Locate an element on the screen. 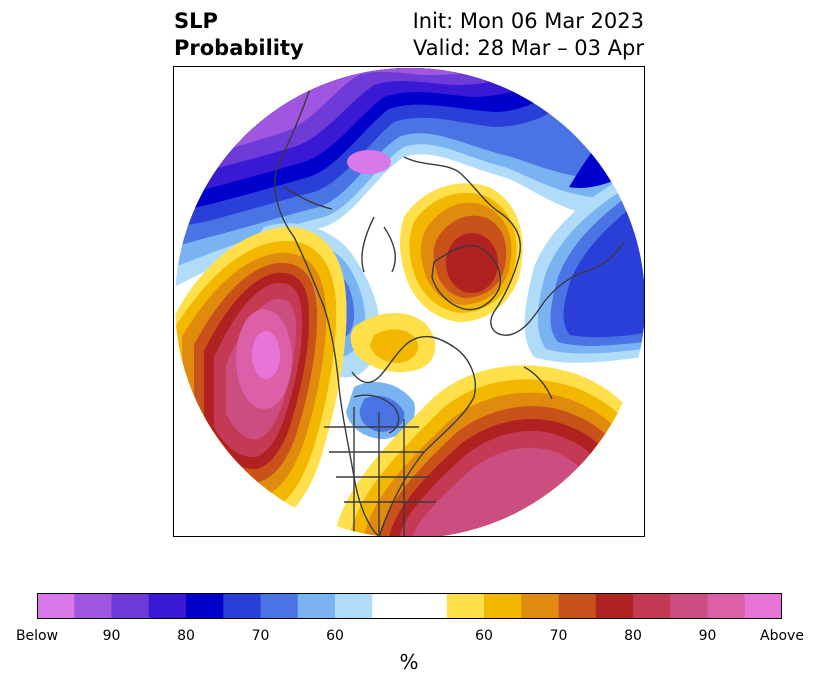  colorbar-swatches is located at coordinates (410, 606).